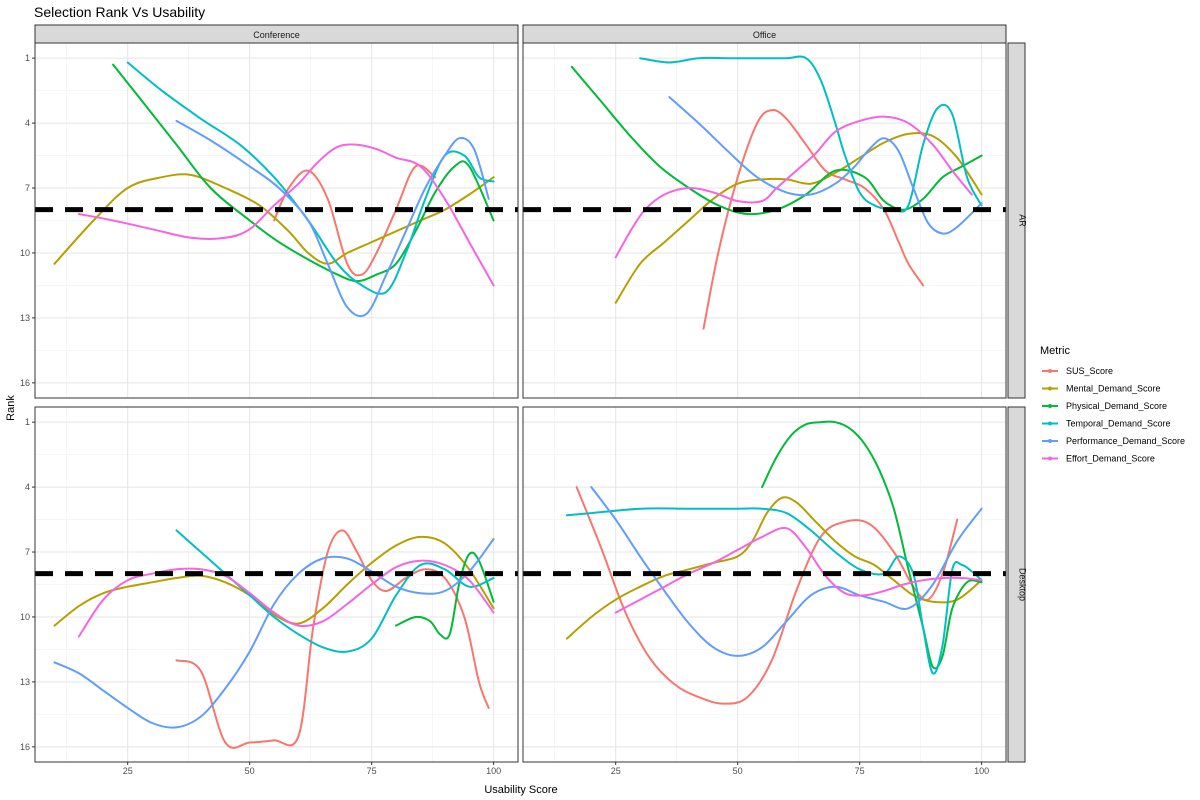  I want to click on facet-strip-desktop: Desktop, so click(1017, 584).